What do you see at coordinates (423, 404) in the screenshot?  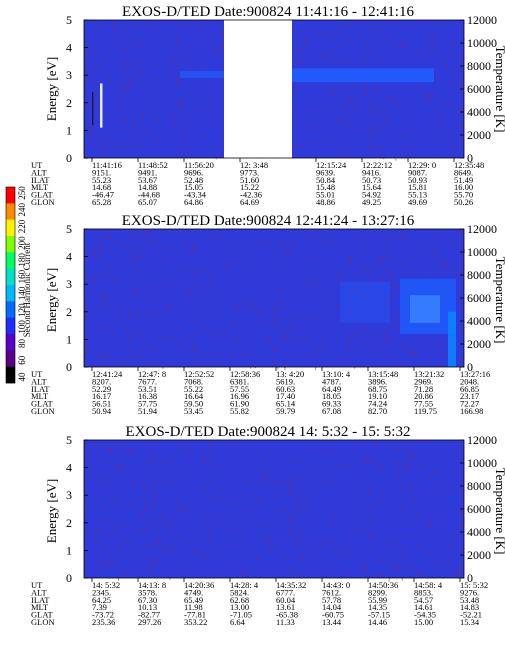 I see `orbit-table-cell: 77.55` at bounding box center [423, 404].